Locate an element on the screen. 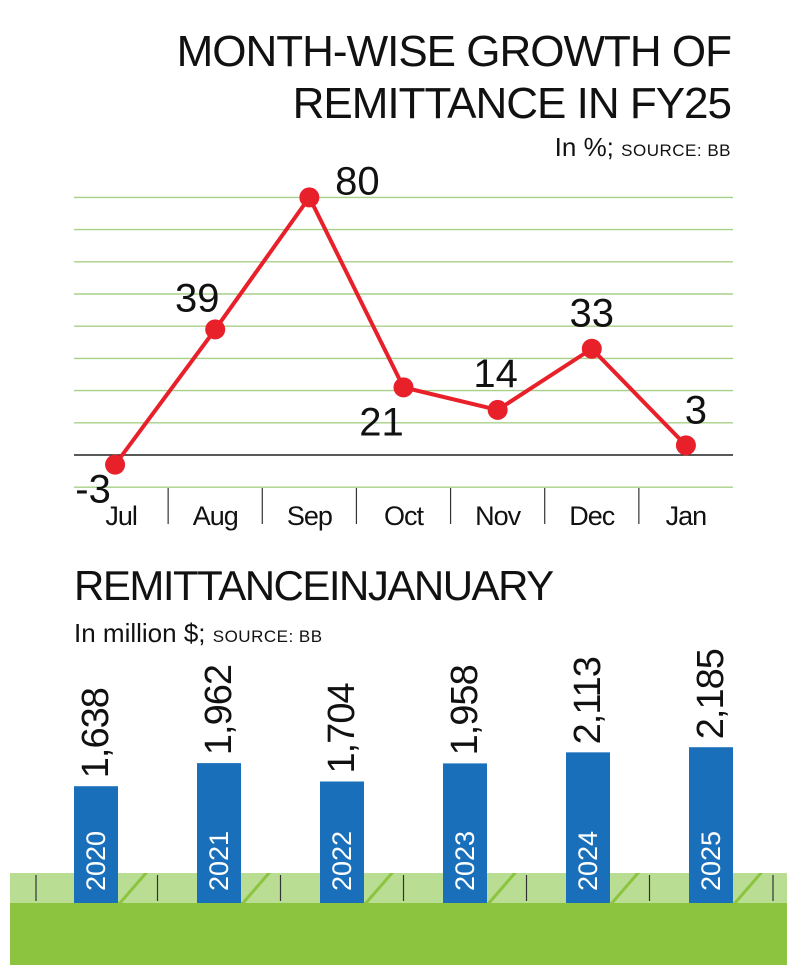 This screenshot has width=797, height=975. month-label: Nov is located at coordinates (498, 516).